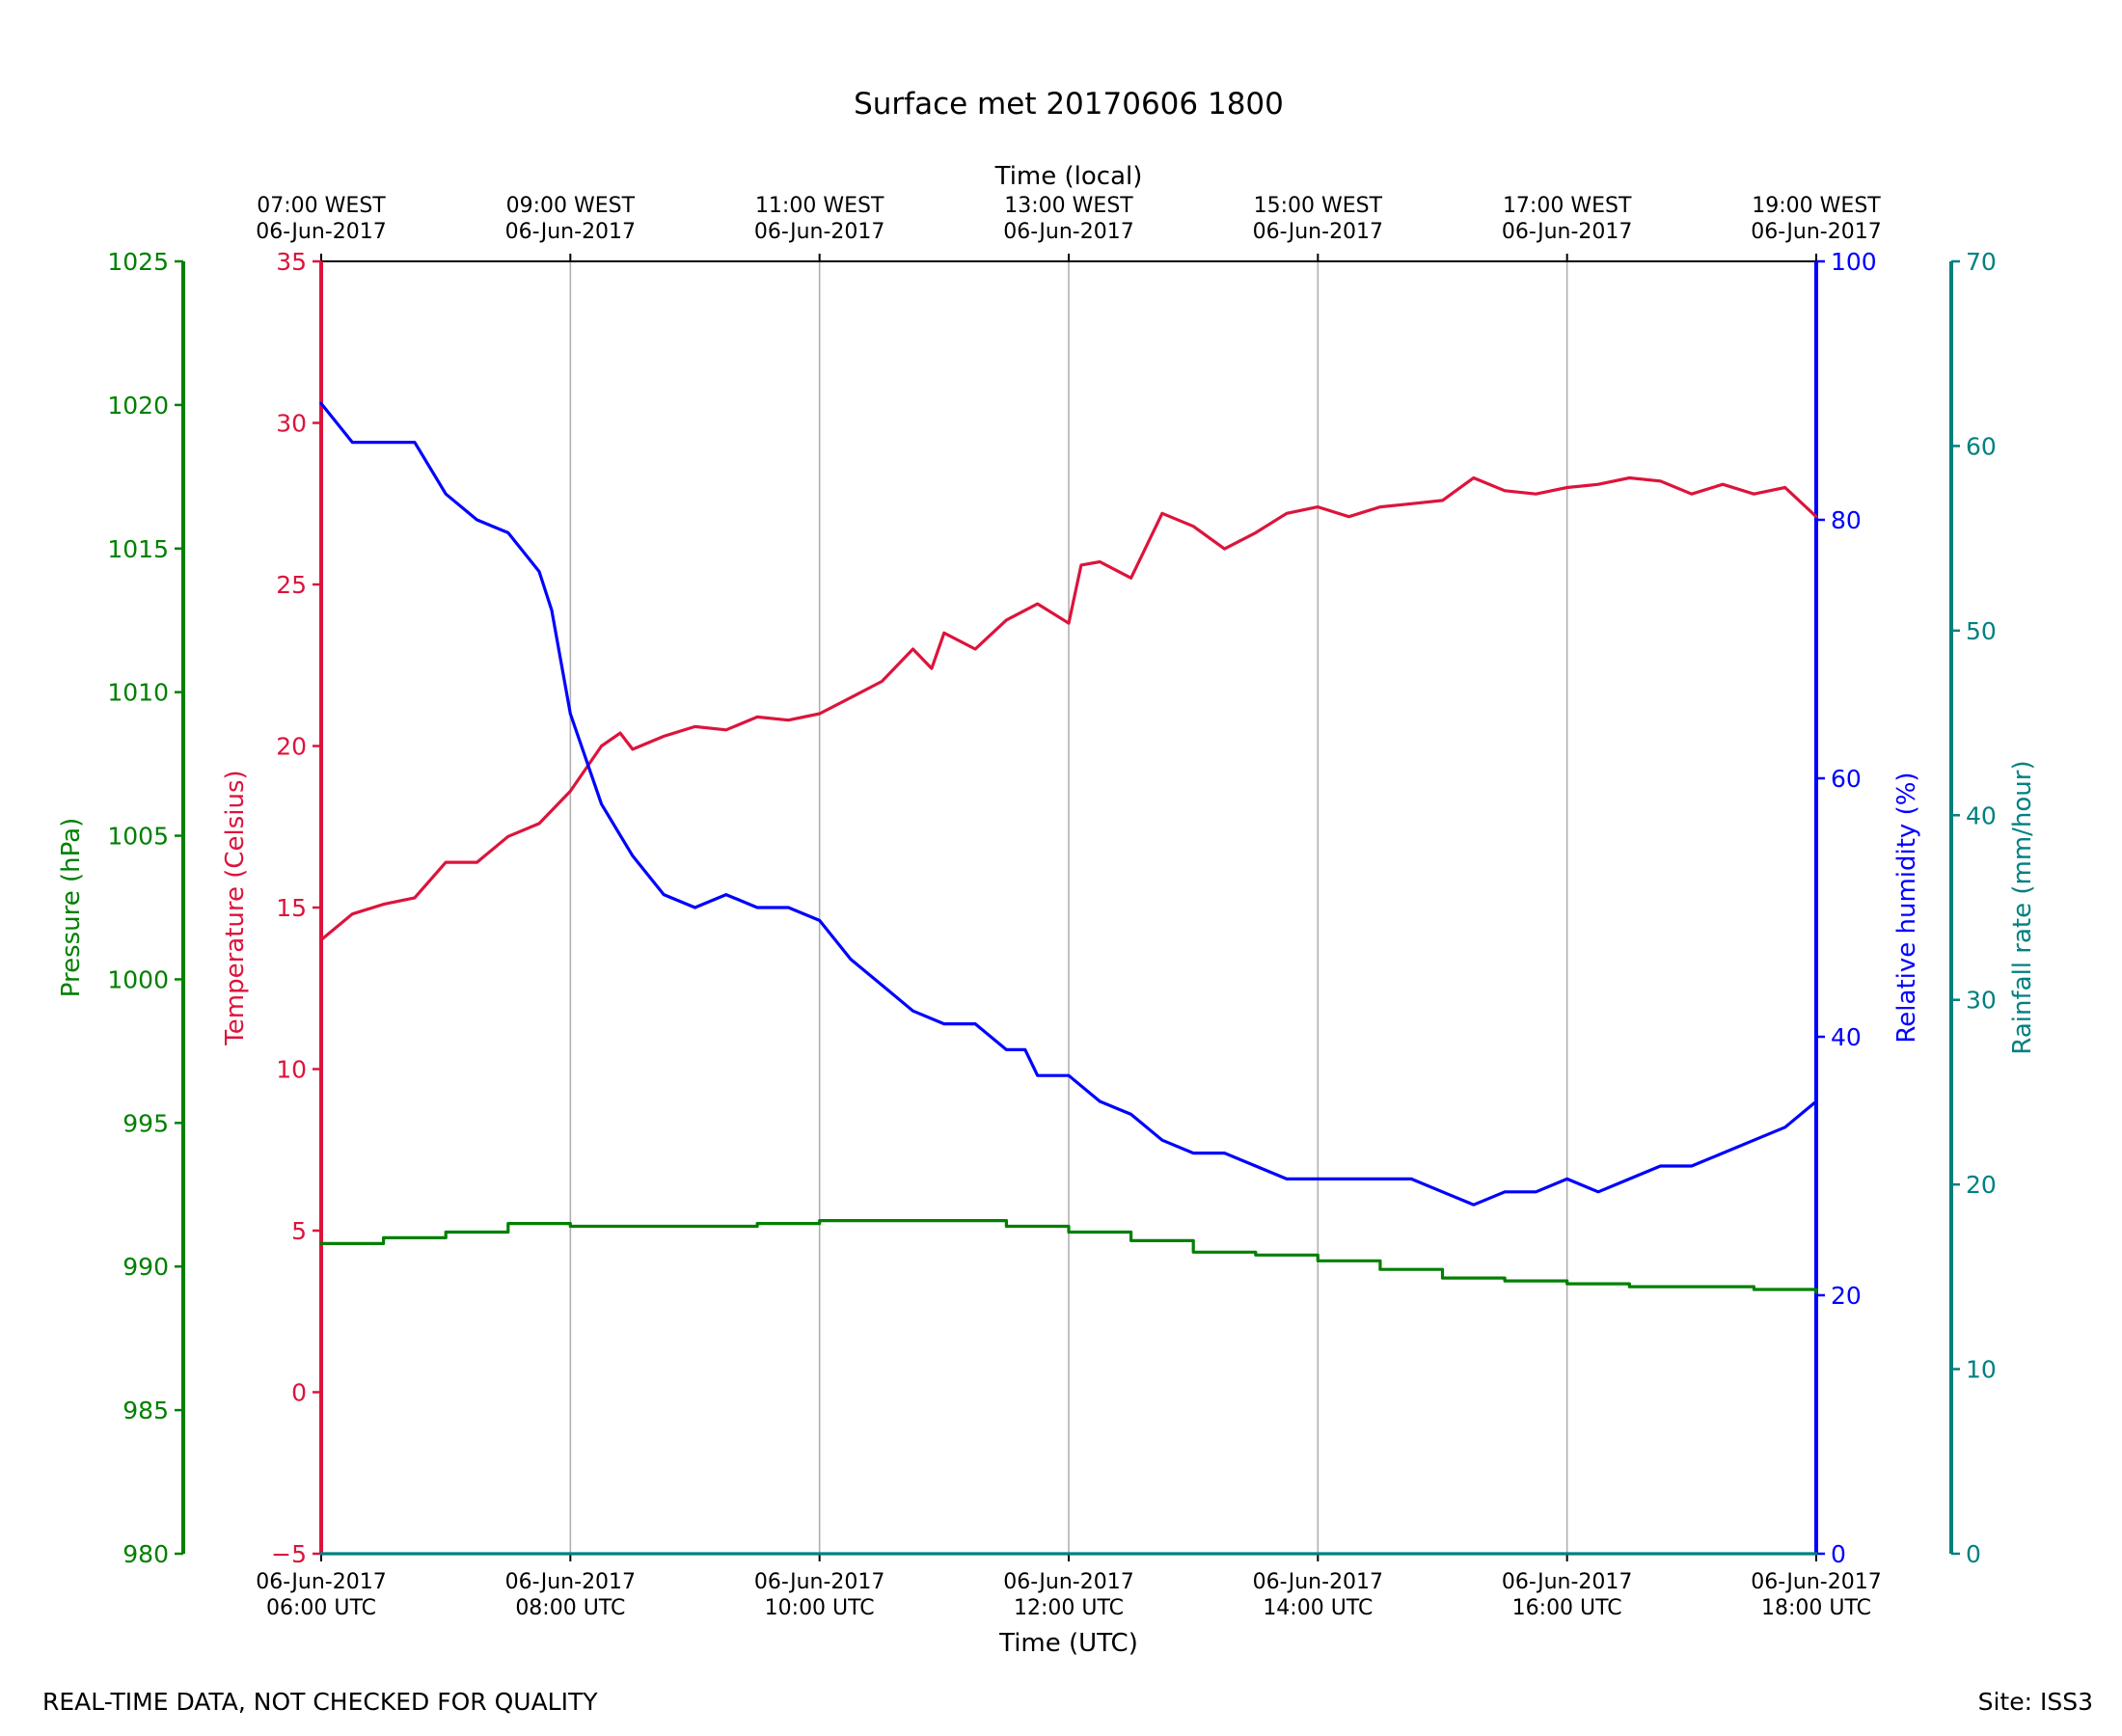 This screenshot has width=2122, height=1736. I want to click on x-top-tick-label: 13:00 WEST, so click(1069, 206).